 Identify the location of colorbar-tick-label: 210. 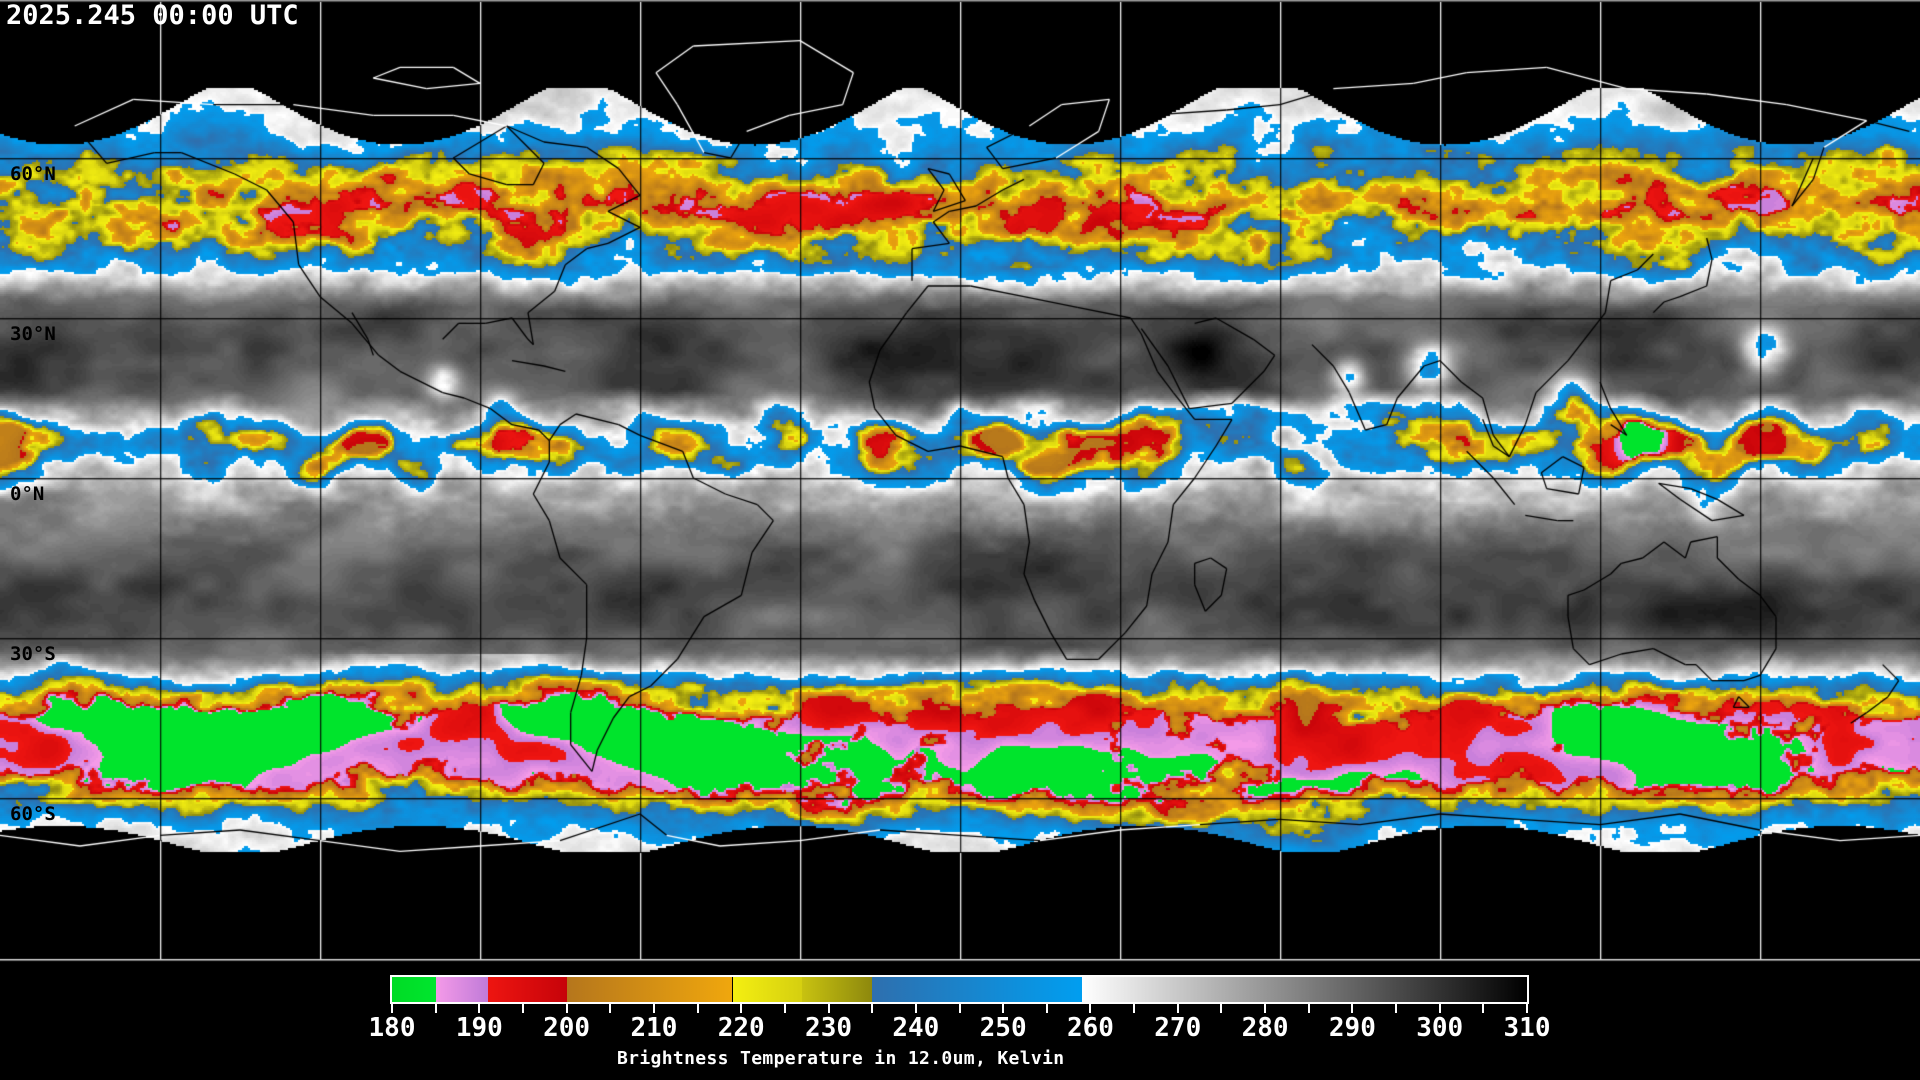
(654, 1028).